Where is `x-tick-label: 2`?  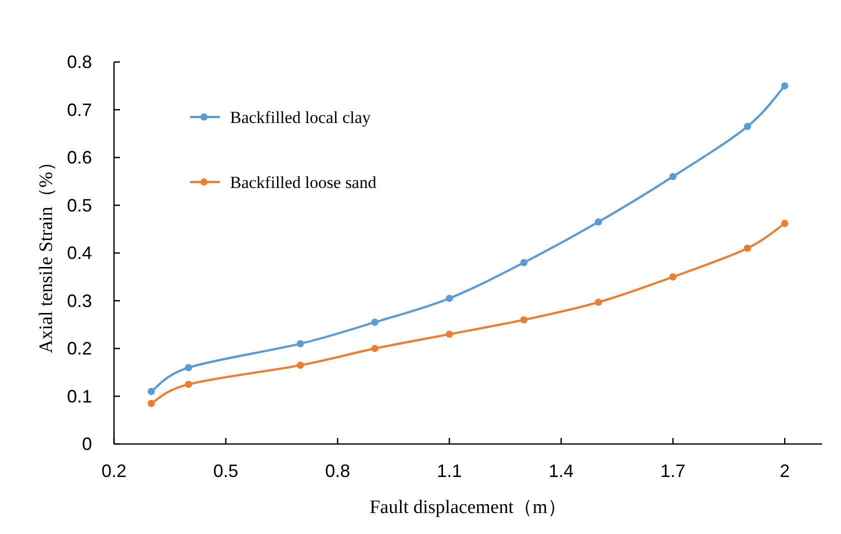
x-tick-label: 2 is located at coordinates (785, 471).